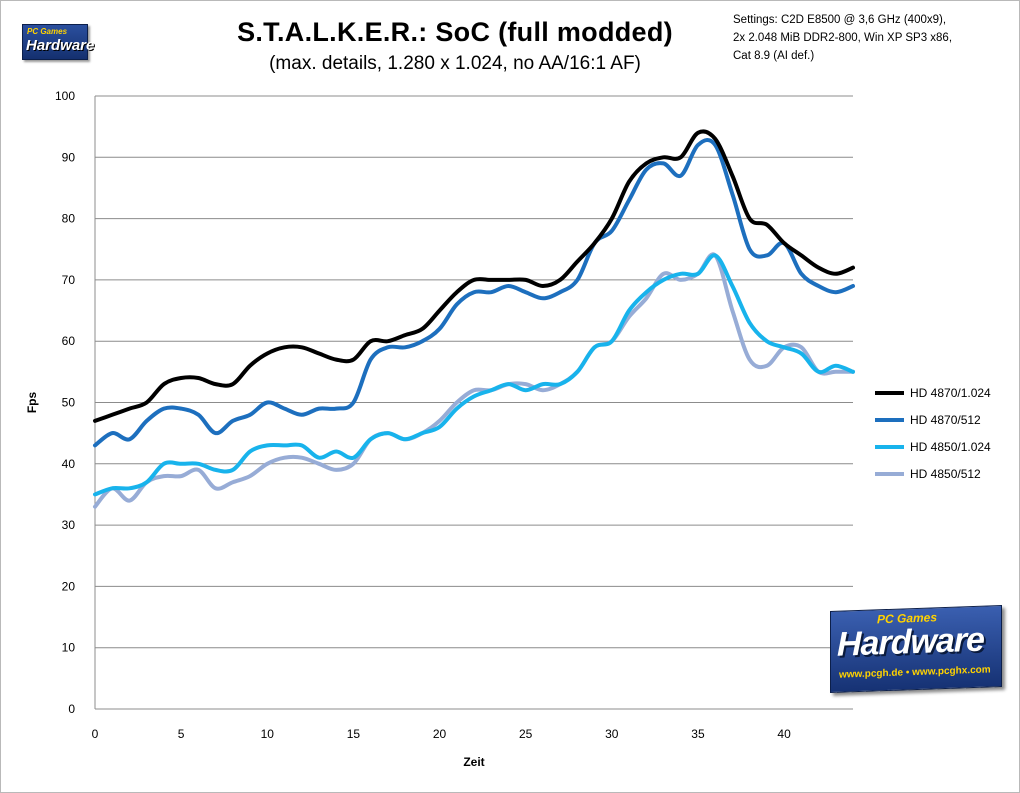 Image resolution: width=1020 pixels, height=793 pixels. What do you see at coordinates (32, 403) in the screenshot?
I see `y-axis-label: Fps` at bounding box center [32, 403].